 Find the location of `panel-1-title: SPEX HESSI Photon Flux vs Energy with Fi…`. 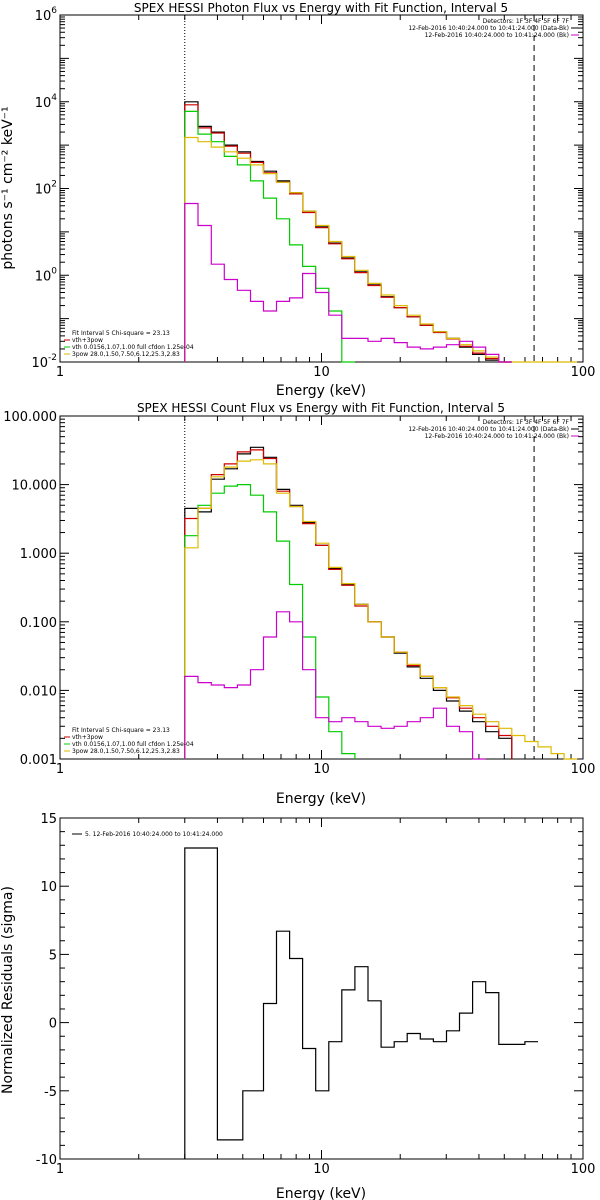

panel-1-title: SPEX HESSI Photon Flux vs Energy with Fi… is located at coordinates (321, 8).